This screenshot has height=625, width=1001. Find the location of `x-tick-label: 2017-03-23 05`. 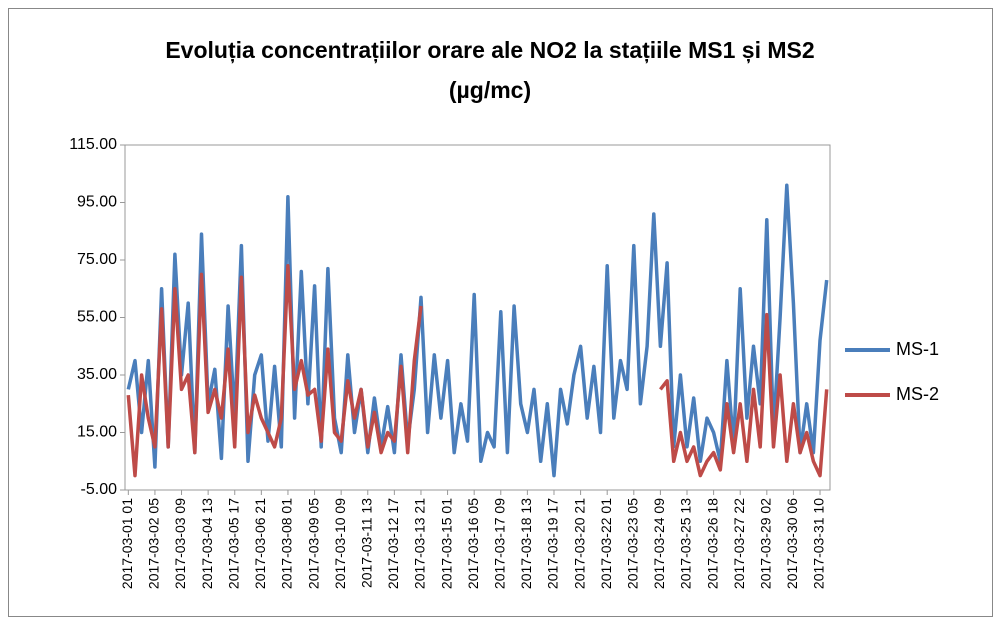

x-tick-label: 2017-03-23 05 is located at coordinates (633, 543).